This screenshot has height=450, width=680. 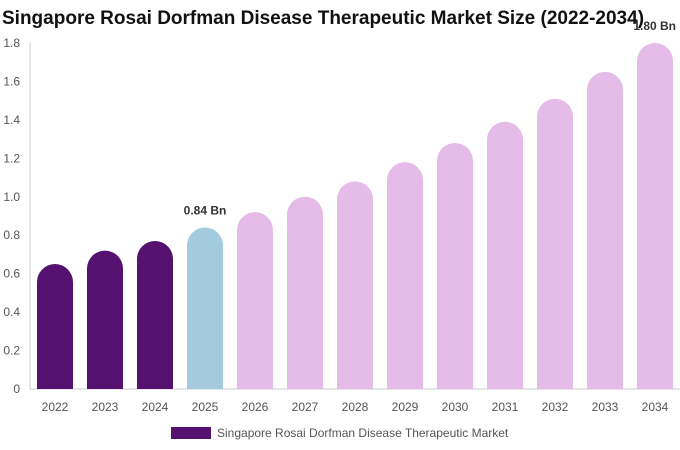 I want to click on y-tick-label: 0.6, so click(x=11, y=274).